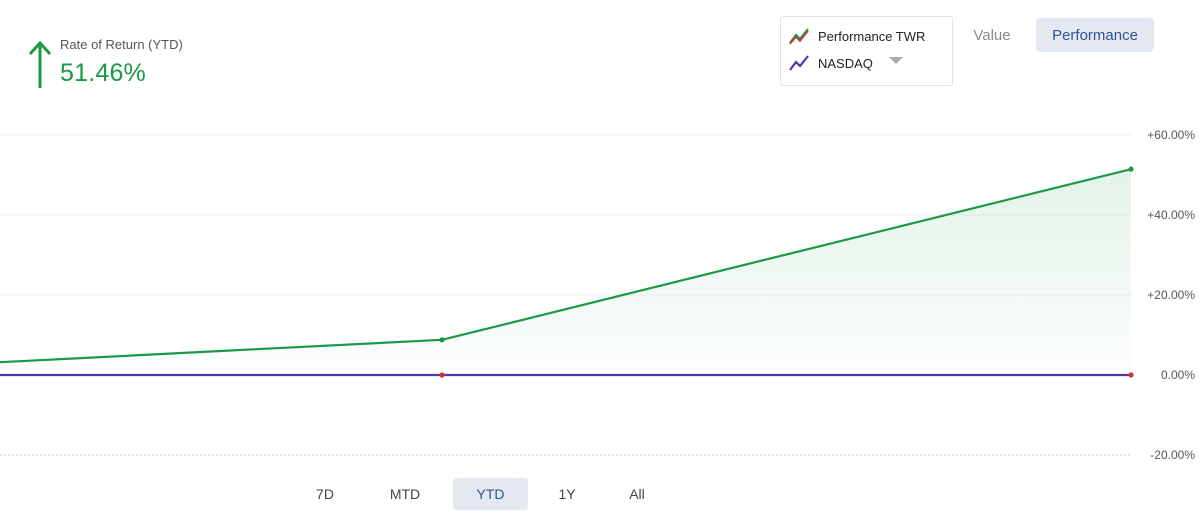 The height and width of the screenshot is (528, 1200). What do you see at coordinates (896, 60) in the screenshot?
I see `caret-down-icon` at bounding box center [896, 60].